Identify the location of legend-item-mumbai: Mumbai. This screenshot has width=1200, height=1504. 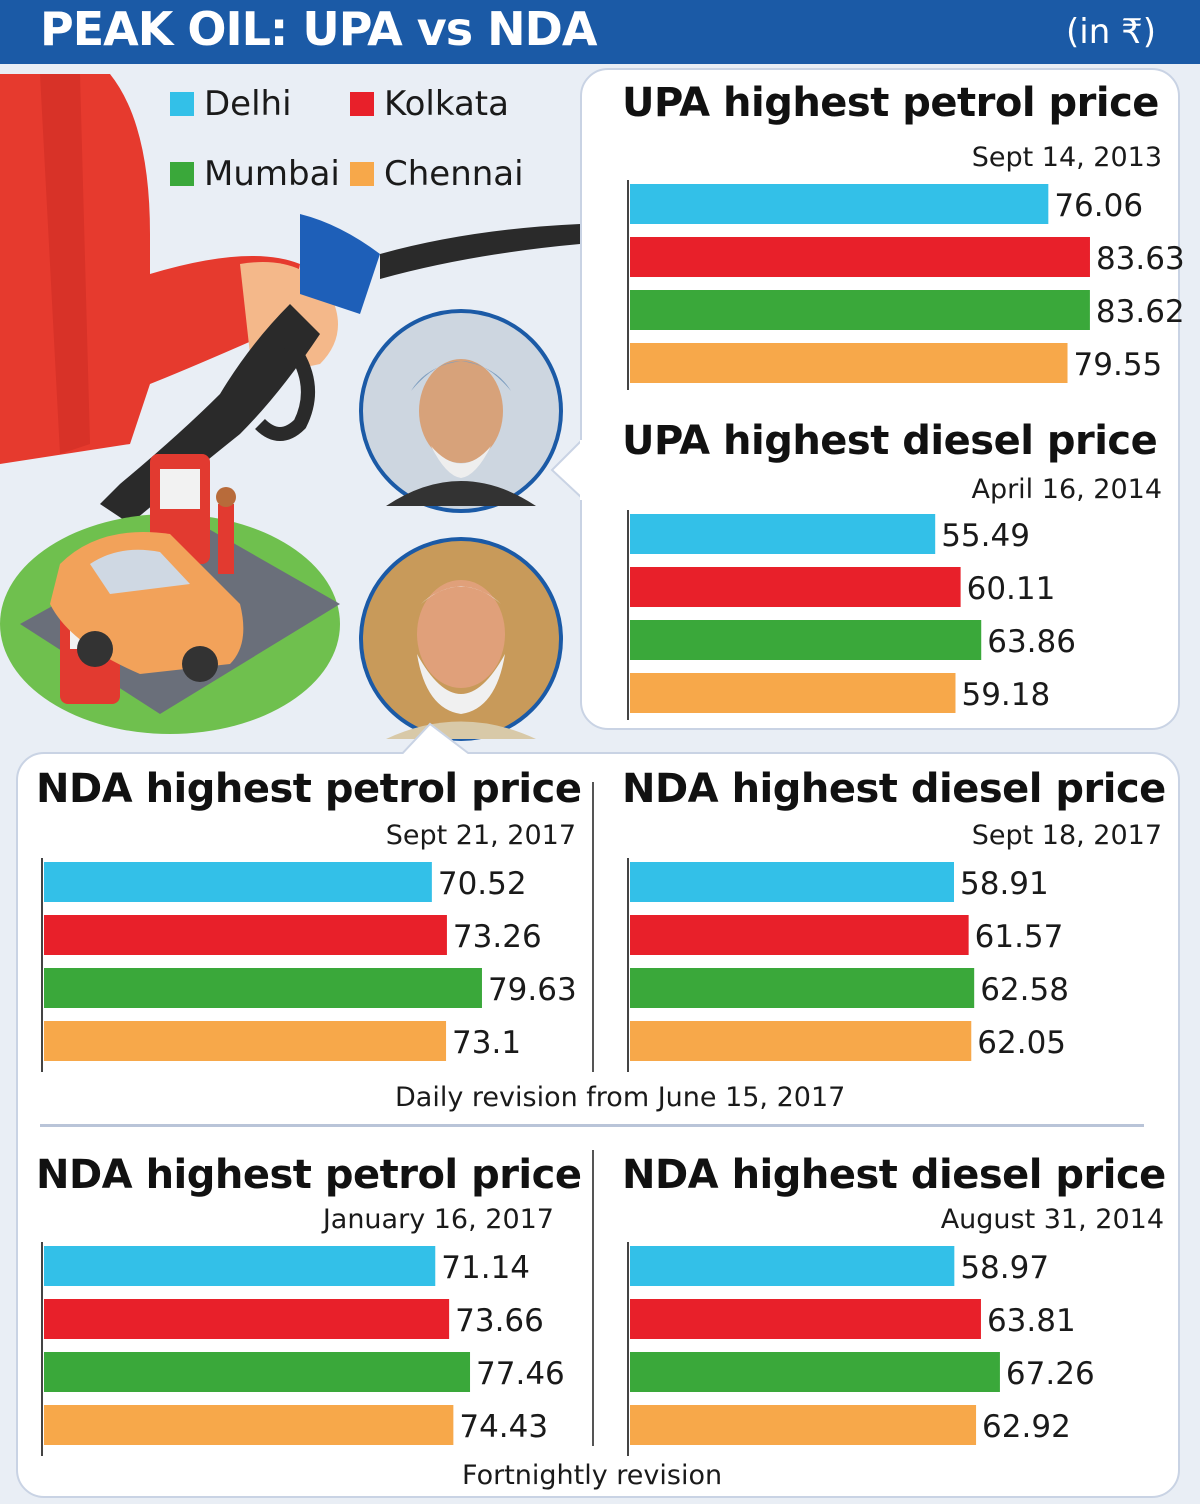
(255, 174).